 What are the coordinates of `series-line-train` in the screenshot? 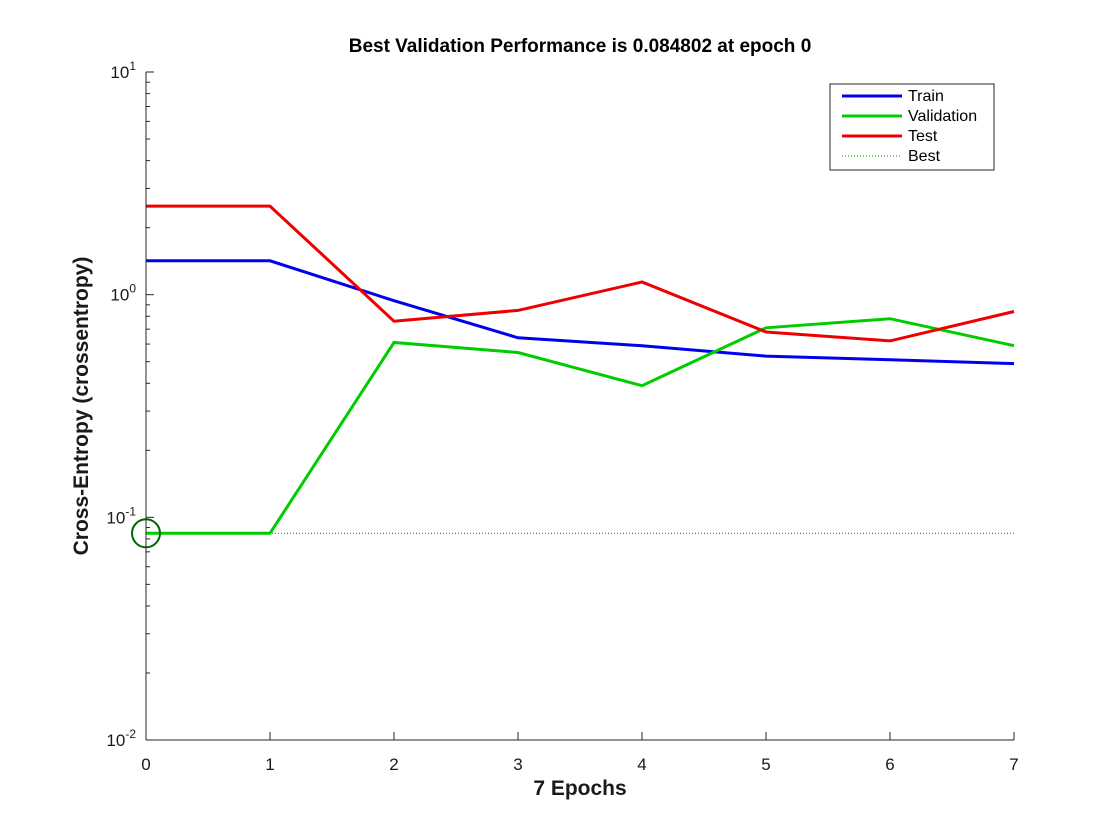 It's located at (580, 312).